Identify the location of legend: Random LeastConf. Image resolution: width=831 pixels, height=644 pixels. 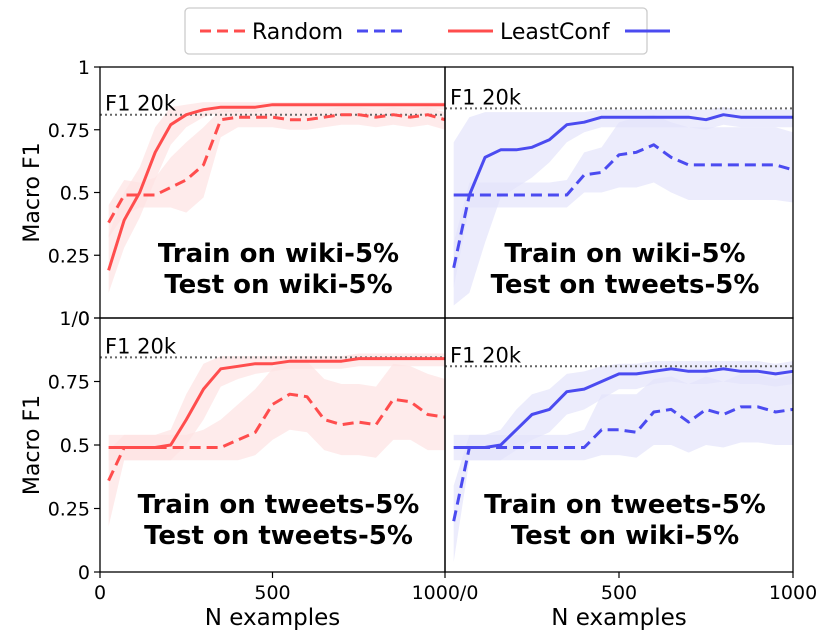
(427, 31).